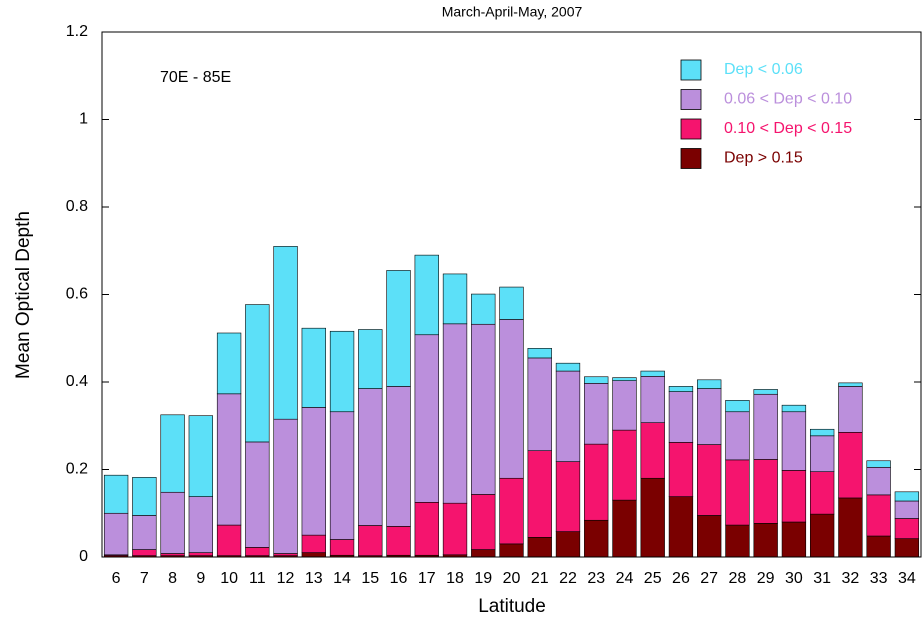 The image size is (923, 625). Describe the element at coordinates (653, 578) in the screenshot. I see `x-tick-label: 25` at that location.